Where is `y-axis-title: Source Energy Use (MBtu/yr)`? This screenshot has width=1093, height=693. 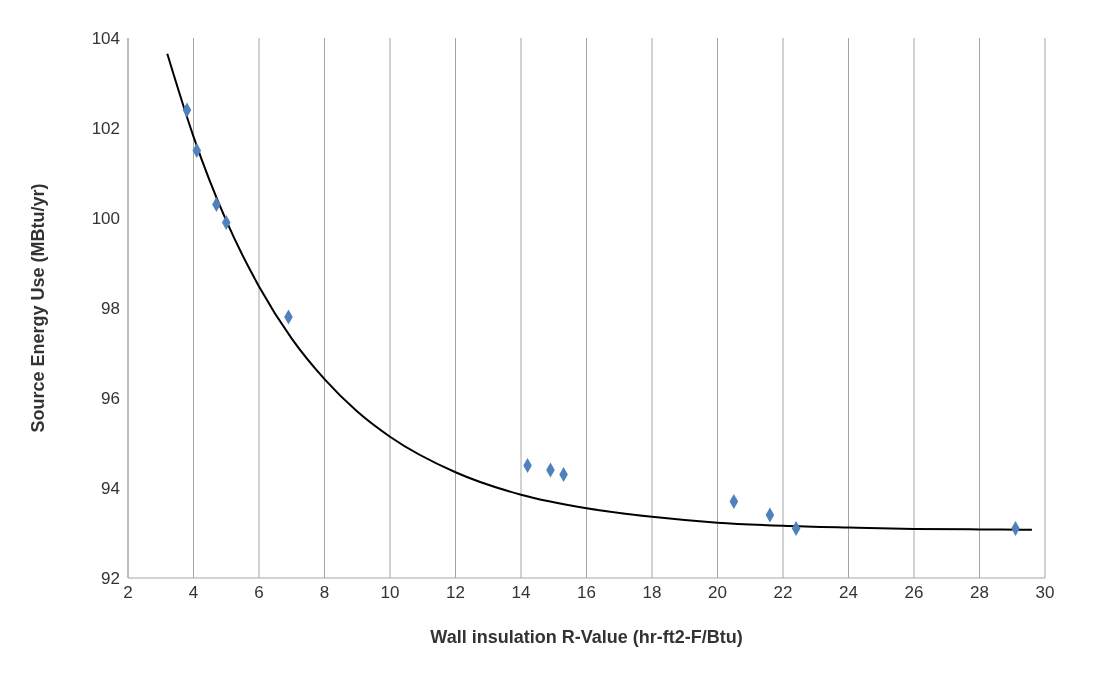
y-axis-title: Source Energy Use (MBtu/yr) is located at coordinates (38, 308).